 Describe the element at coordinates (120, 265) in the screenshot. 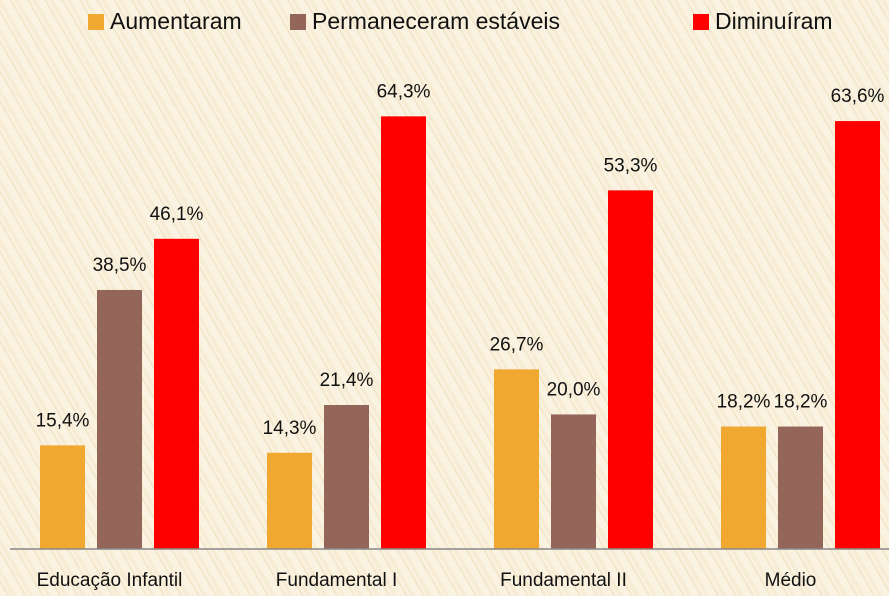

I see `data-label: 38,5%` at that location.